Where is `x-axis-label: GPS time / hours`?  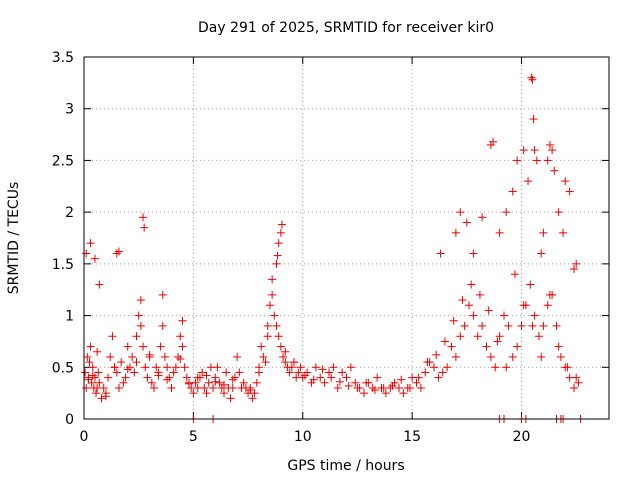
x-axis-label: GPS time / hours is located at coordinates (345, 466).